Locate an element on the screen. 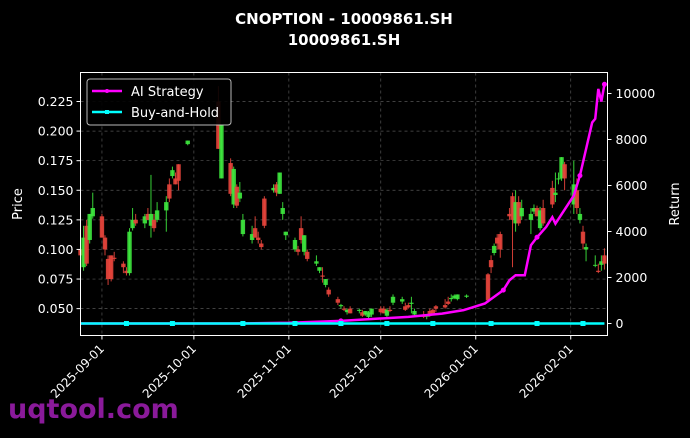  x-tick-label: 2026-02-01 is located at coordinates (546, 371).